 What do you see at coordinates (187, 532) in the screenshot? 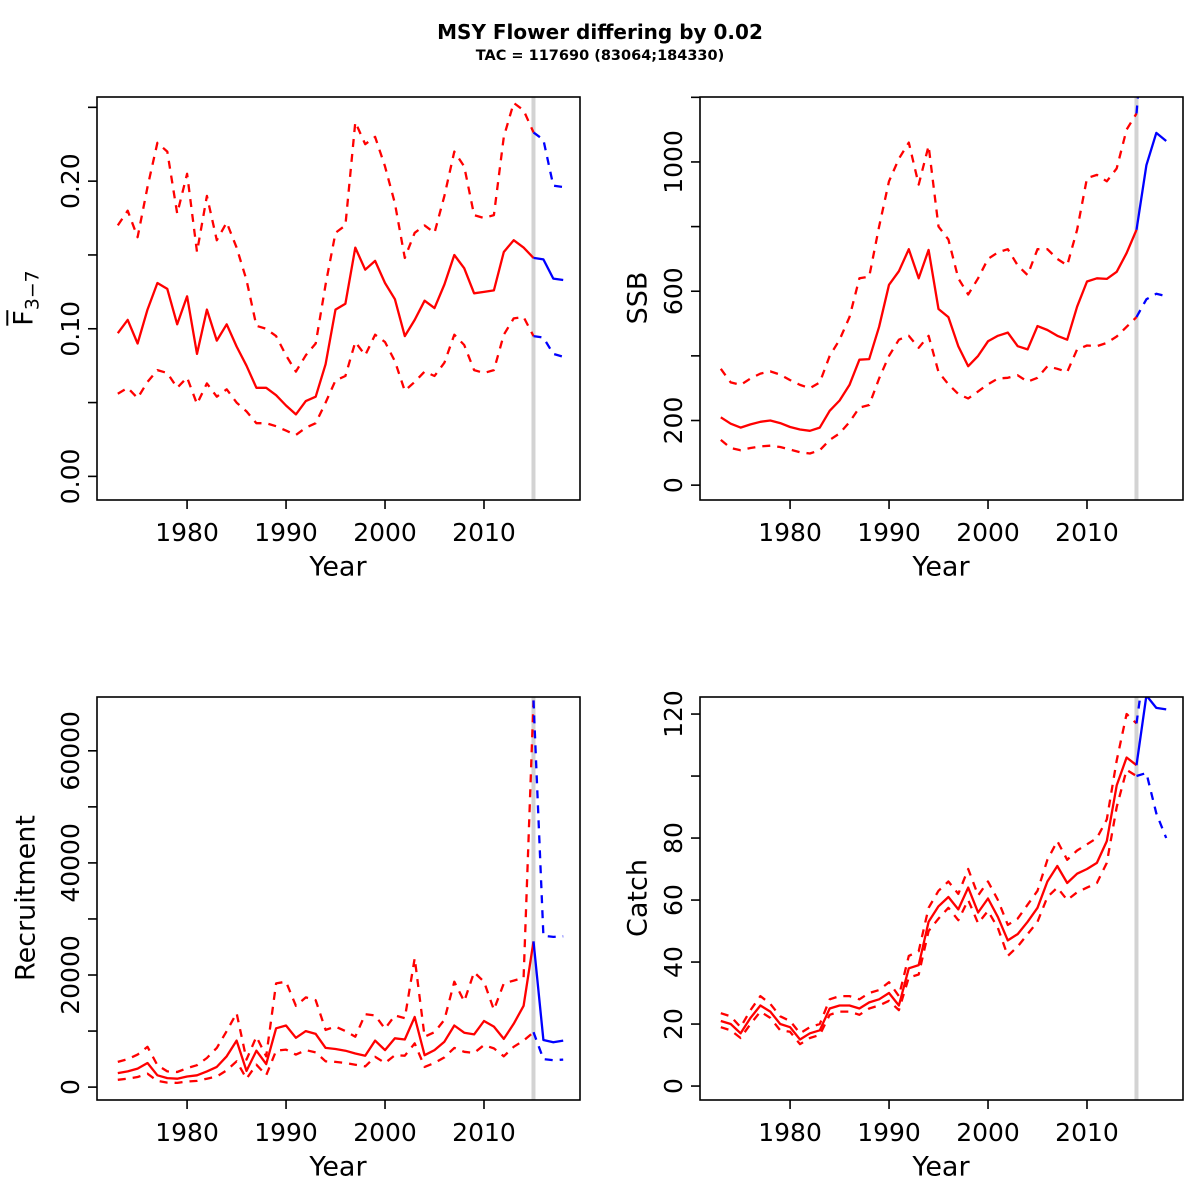
I see `fbar-x-tick-label: 1980` at bounding box center [187, 532].